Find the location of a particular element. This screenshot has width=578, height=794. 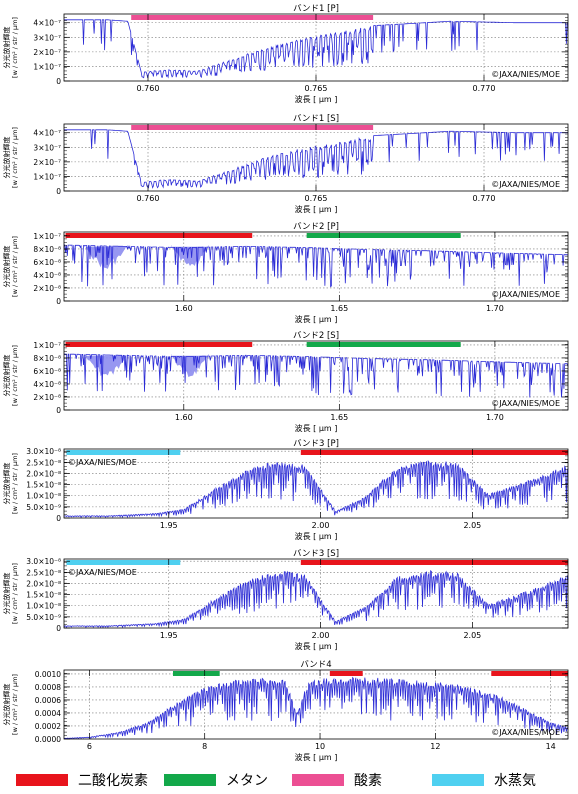

legend-swatch-o2 is located at coordinates (318, 780).